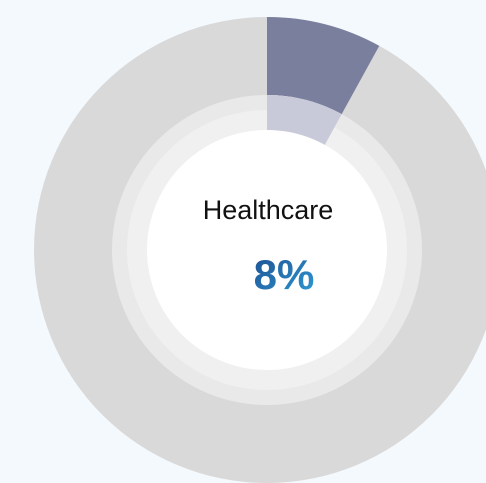 The image size is (486, 483). I want to click on category-label: Healthcare, so click(268, 210).